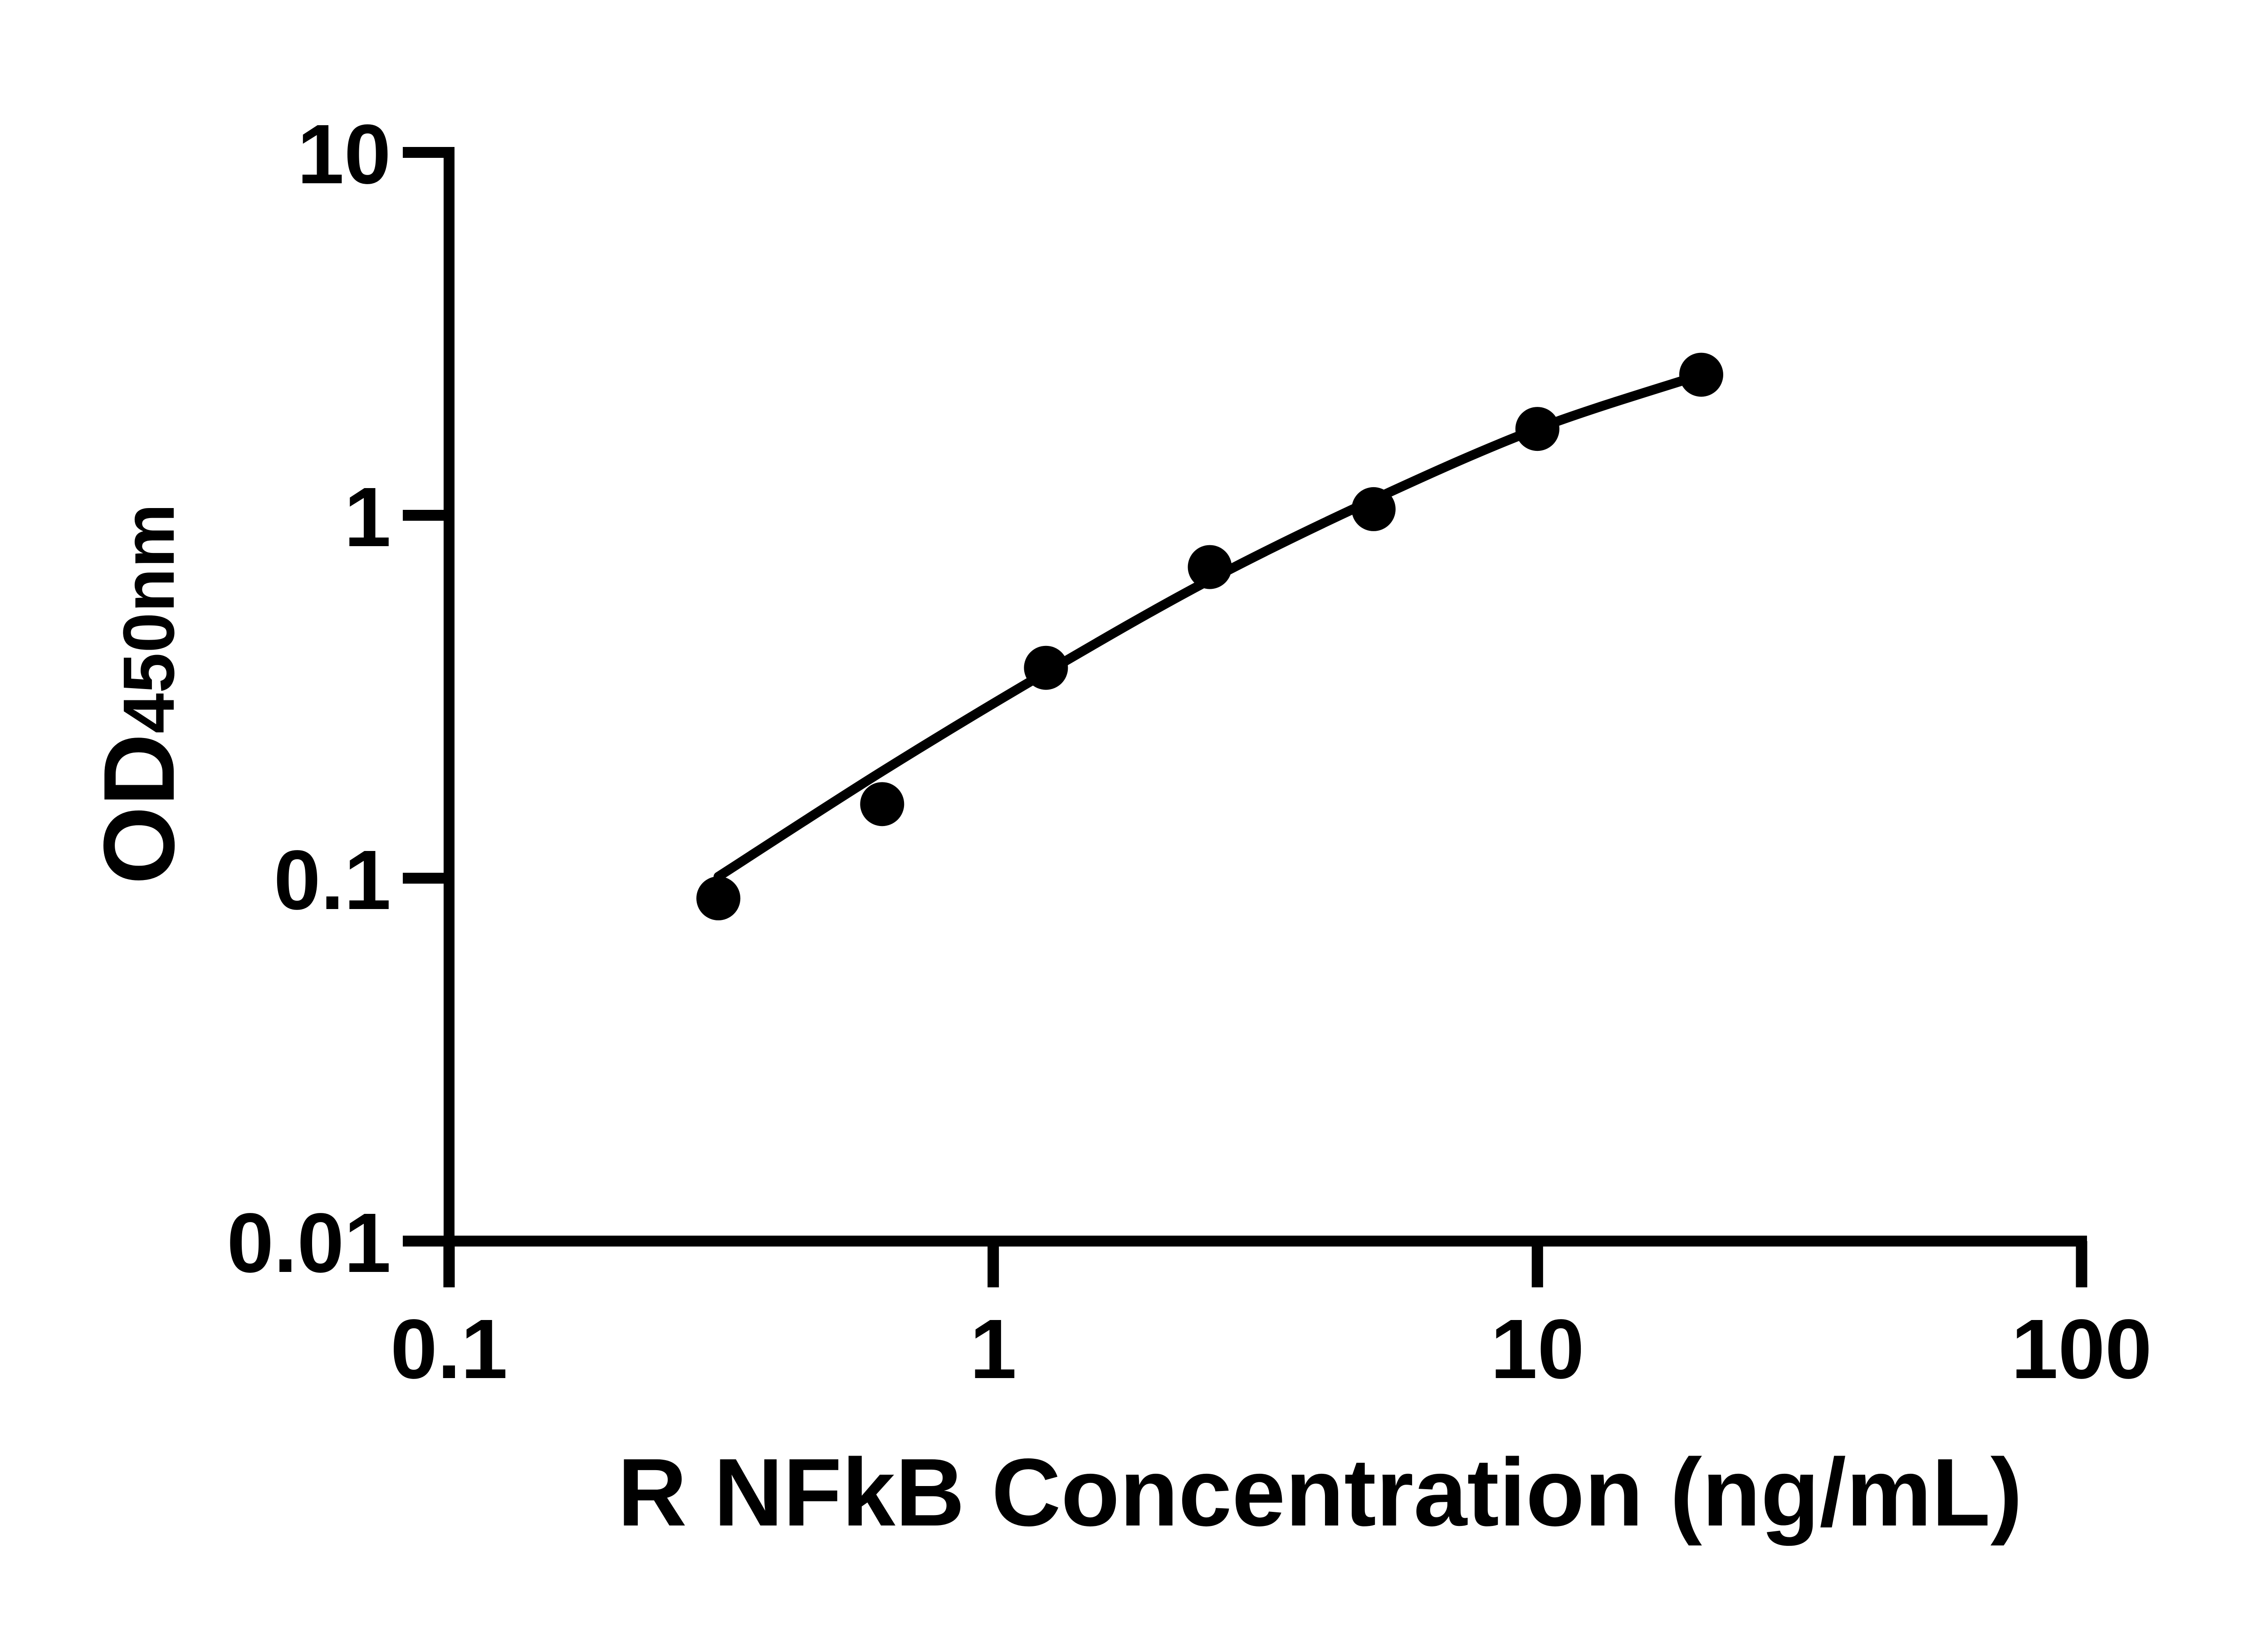 Image resolution: width=2268 pixels, height=1633 pixels. Describe the element at coordinates (2081, 1349) in the screenshot. I see `x-tick-label: 100` at that location.